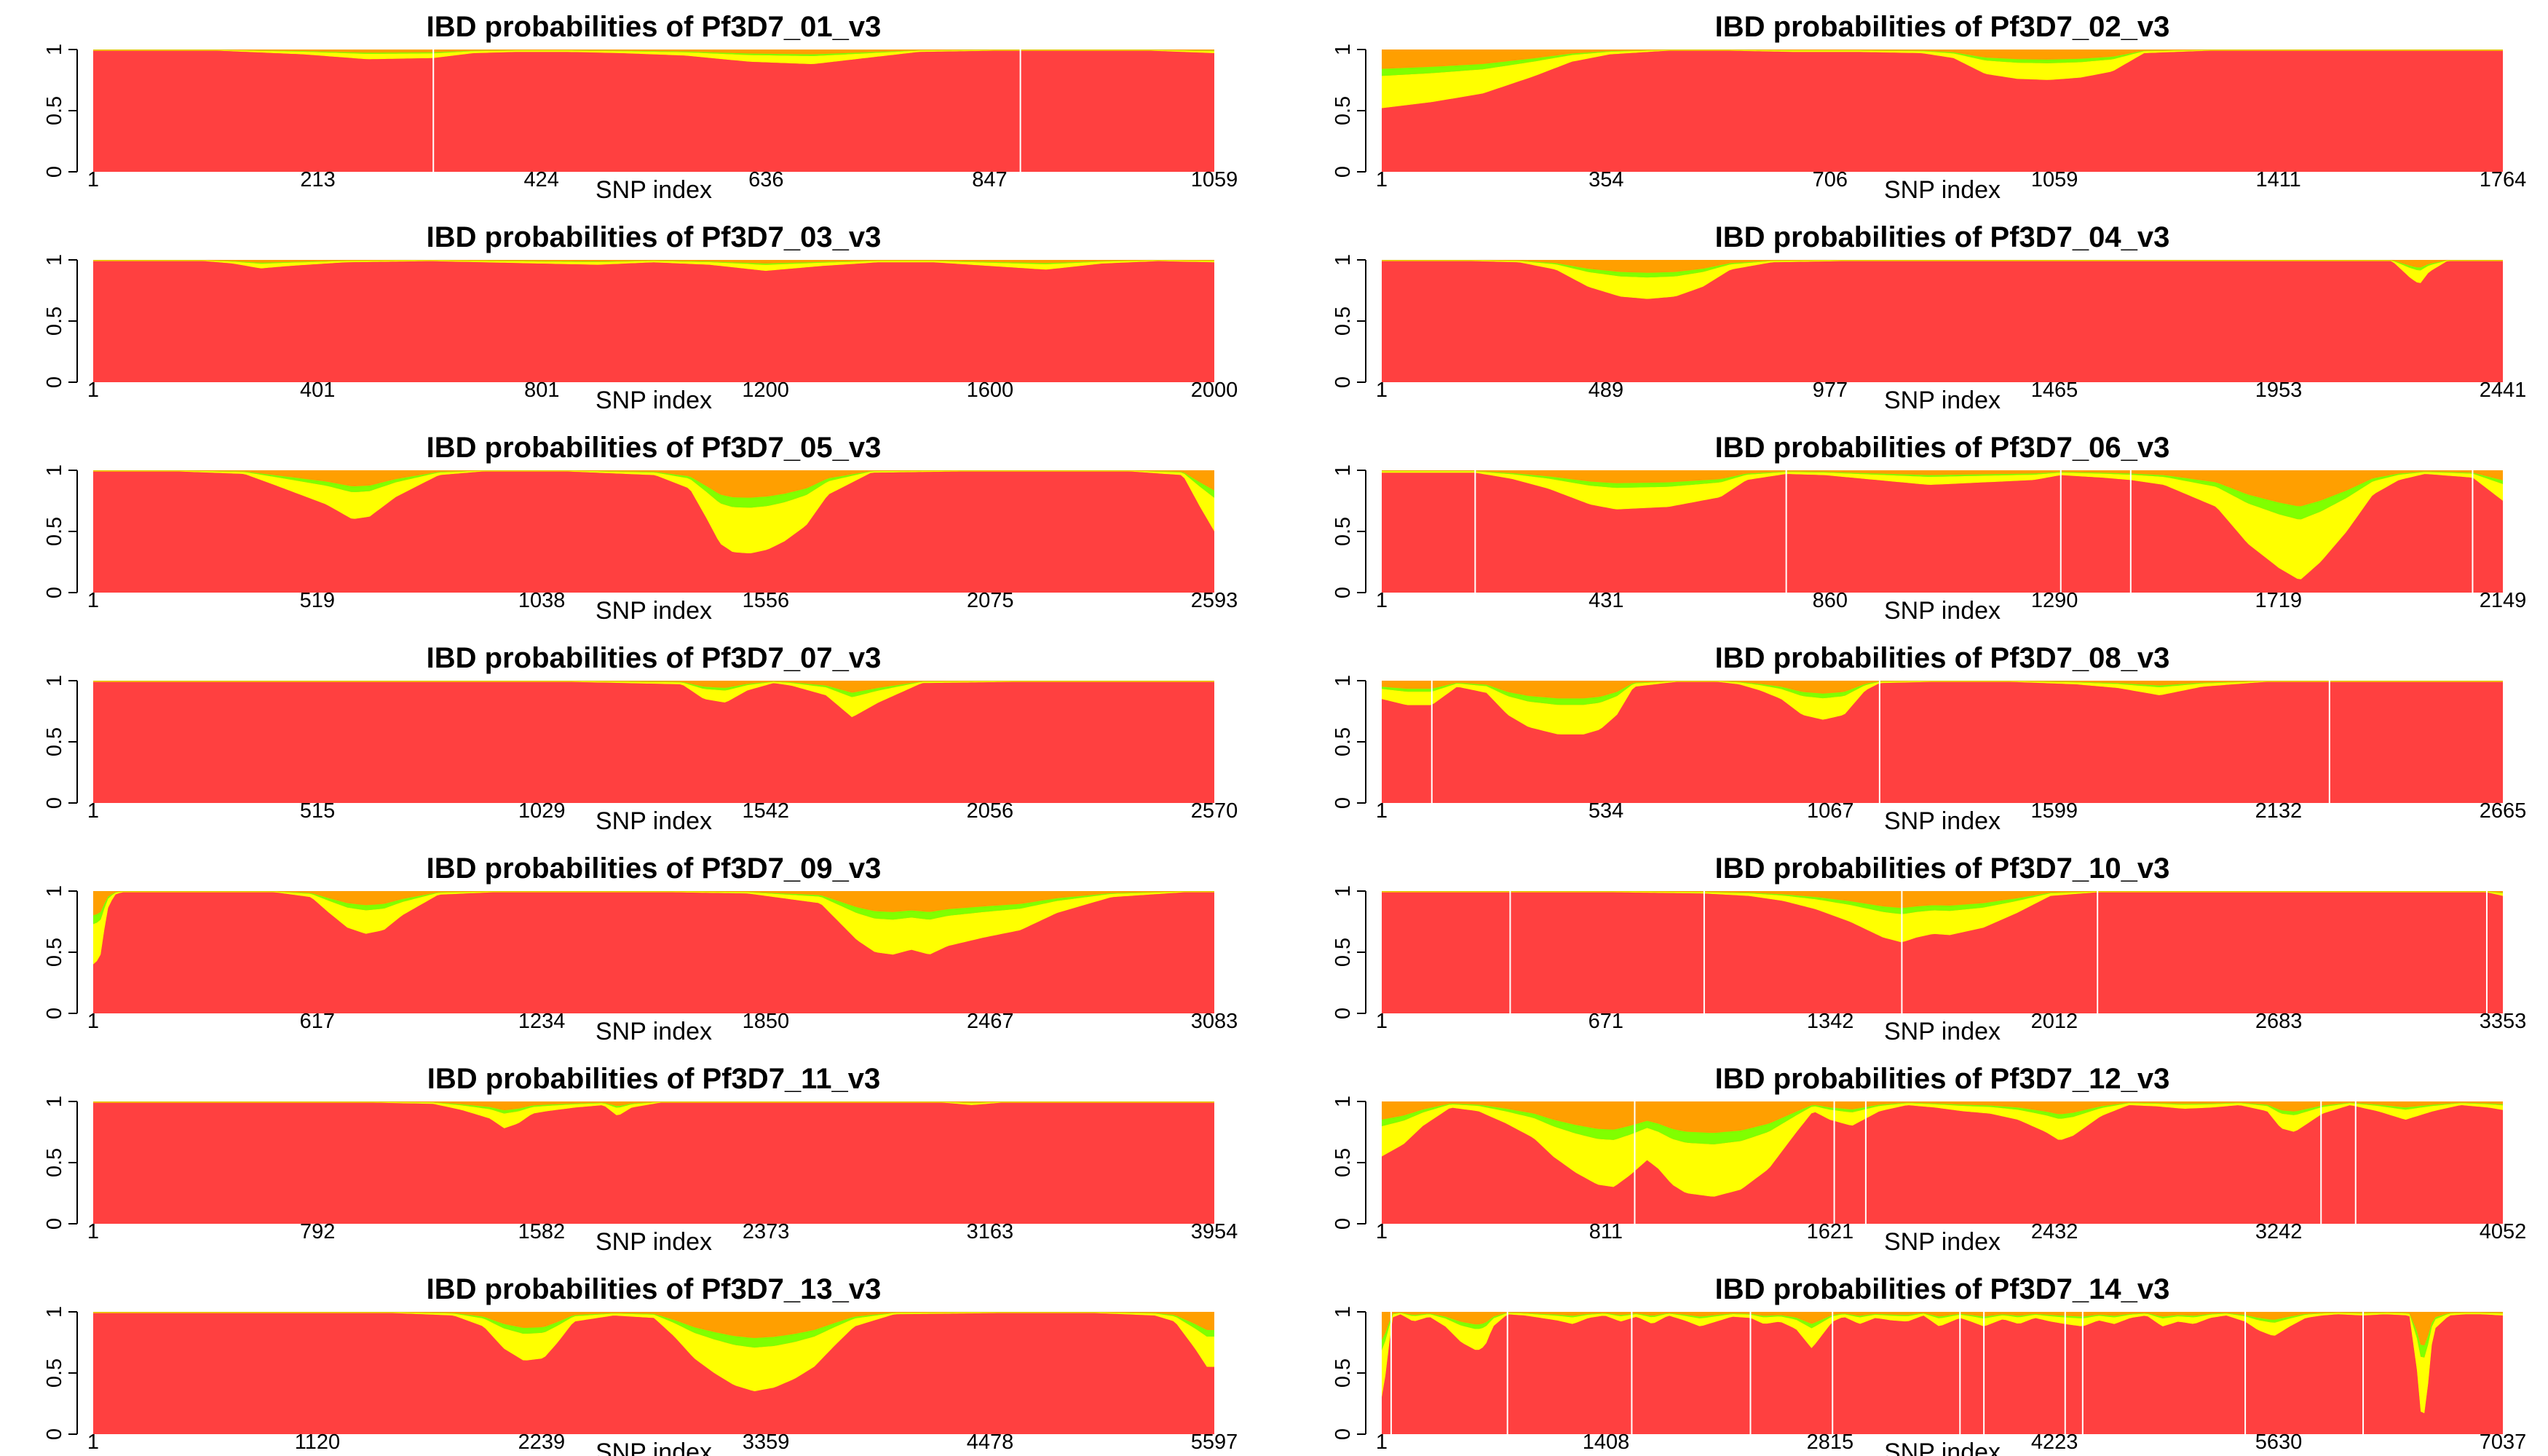  I want to click on x-tick-label: 2815, so click(1830, 1442).